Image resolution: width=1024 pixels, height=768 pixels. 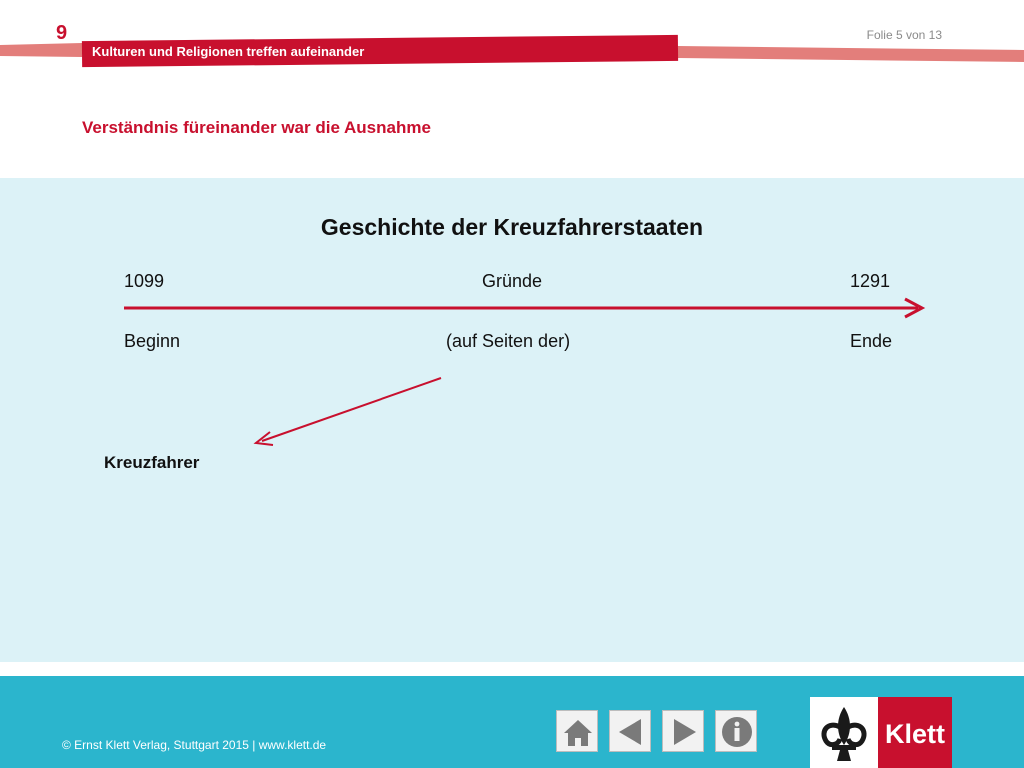 I want to click on header-line, so click(x=512, y=52).